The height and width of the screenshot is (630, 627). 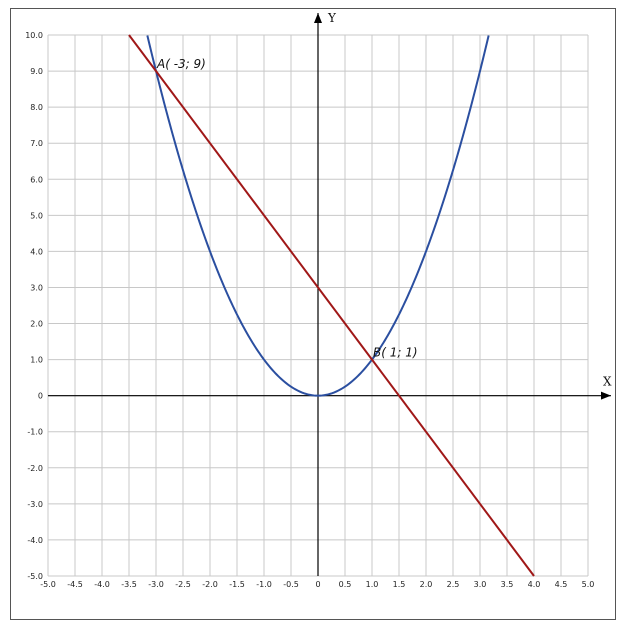 What do you see at coordinates (36, 215) in the screenshot?
I see `y-tick-label: 5.0` at bounding box center [36, 215].